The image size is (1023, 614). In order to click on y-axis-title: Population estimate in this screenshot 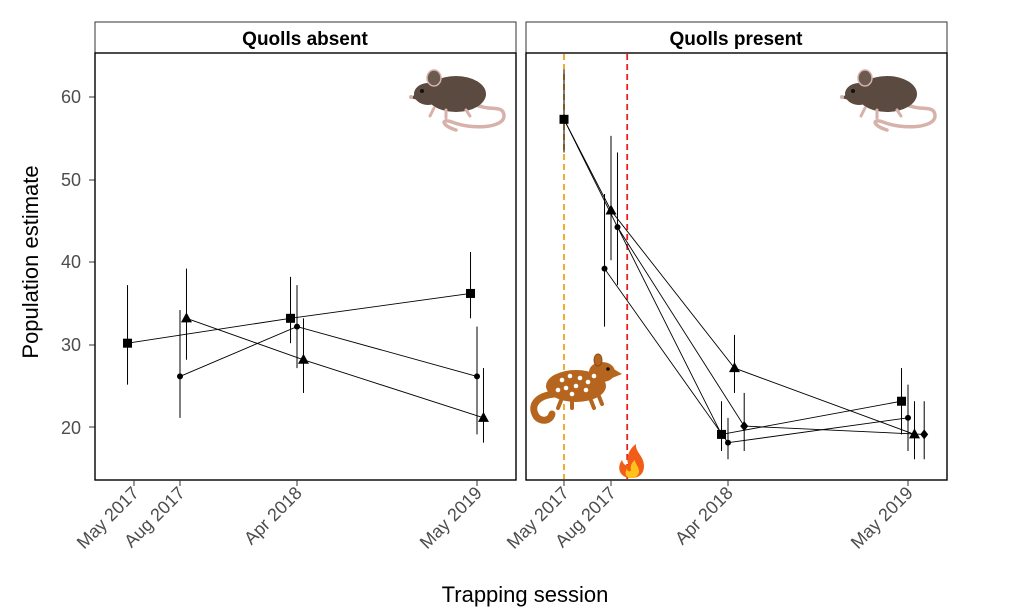, I will do `click(30, 261)`.